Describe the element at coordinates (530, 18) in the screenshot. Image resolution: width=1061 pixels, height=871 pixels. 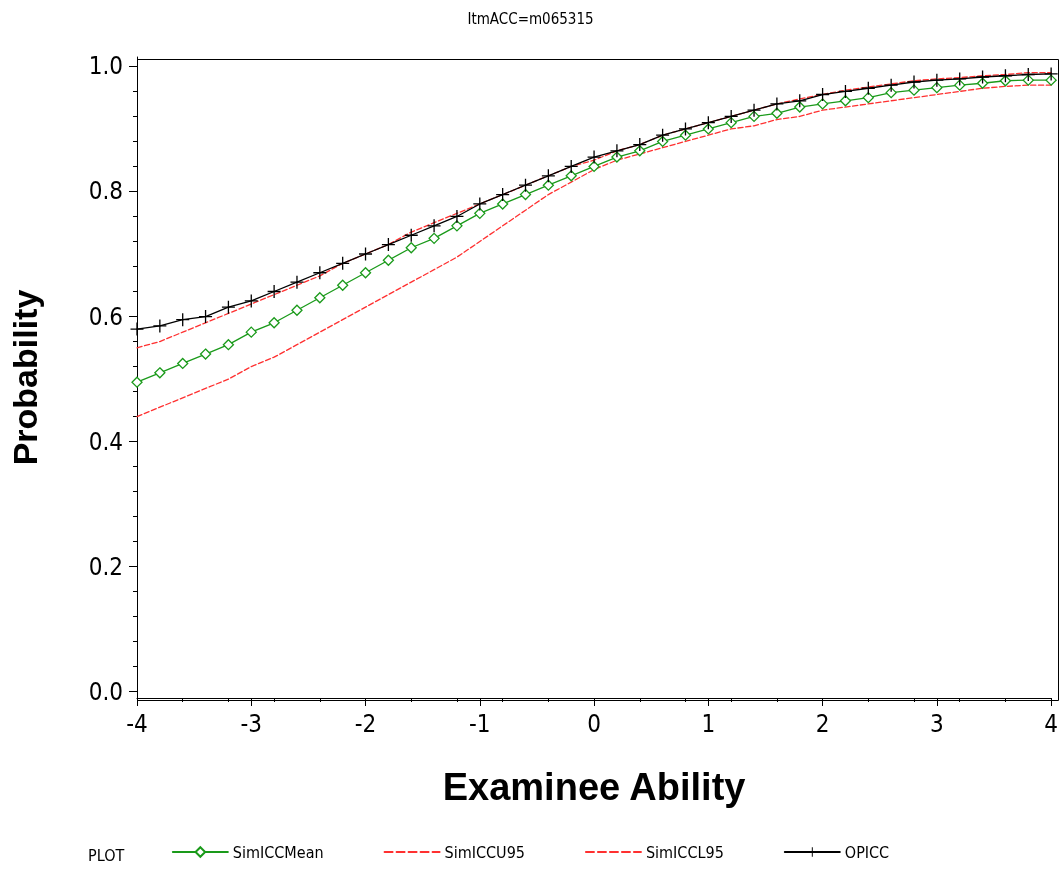
I see `chart-title: ItmACC=m065315` at that location.